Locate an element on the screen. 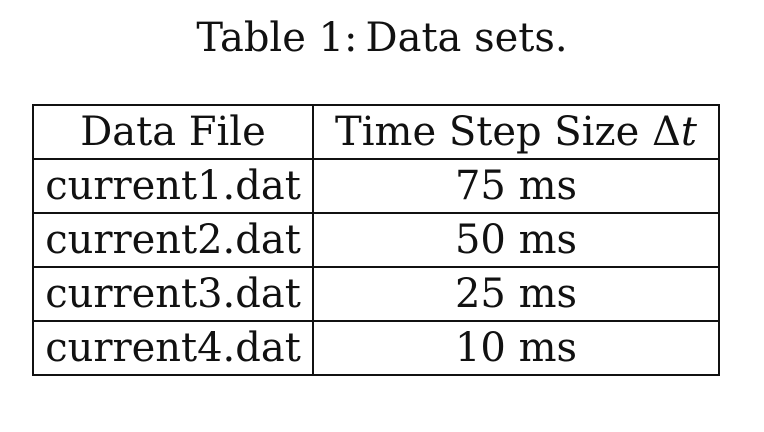 The height and width of the screenshot is (432, 764). cell-time-step: 75 ms is located at coordinates (516, 186).